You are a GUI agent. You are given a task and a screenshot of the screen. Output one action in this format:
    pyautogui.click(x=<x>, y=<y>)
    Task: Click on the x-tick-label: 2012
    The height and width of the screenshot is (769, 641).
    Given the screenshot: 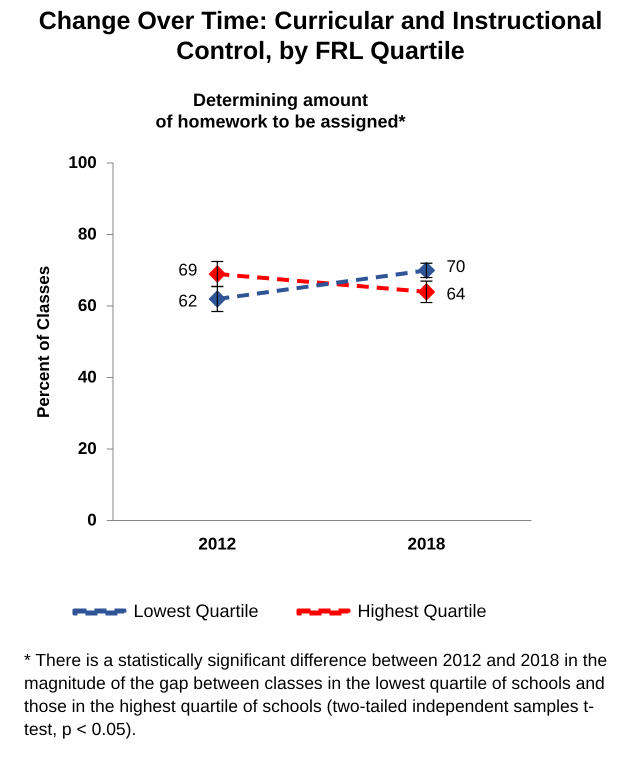 What is the action you would take?
    pyautogui.click(x=217, y=544)
    